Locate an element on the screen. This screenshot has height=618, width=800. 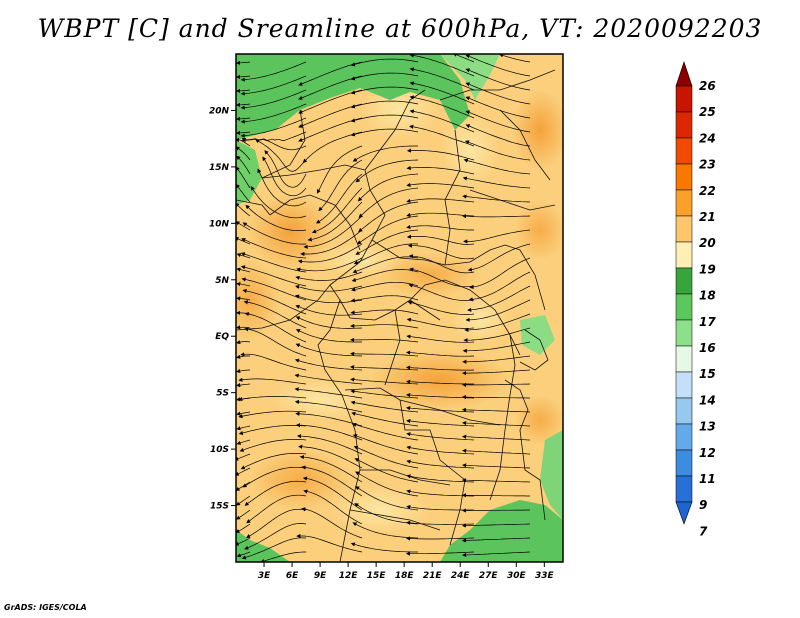
colorbar-label: 23 is located at coordinates (707, 165).